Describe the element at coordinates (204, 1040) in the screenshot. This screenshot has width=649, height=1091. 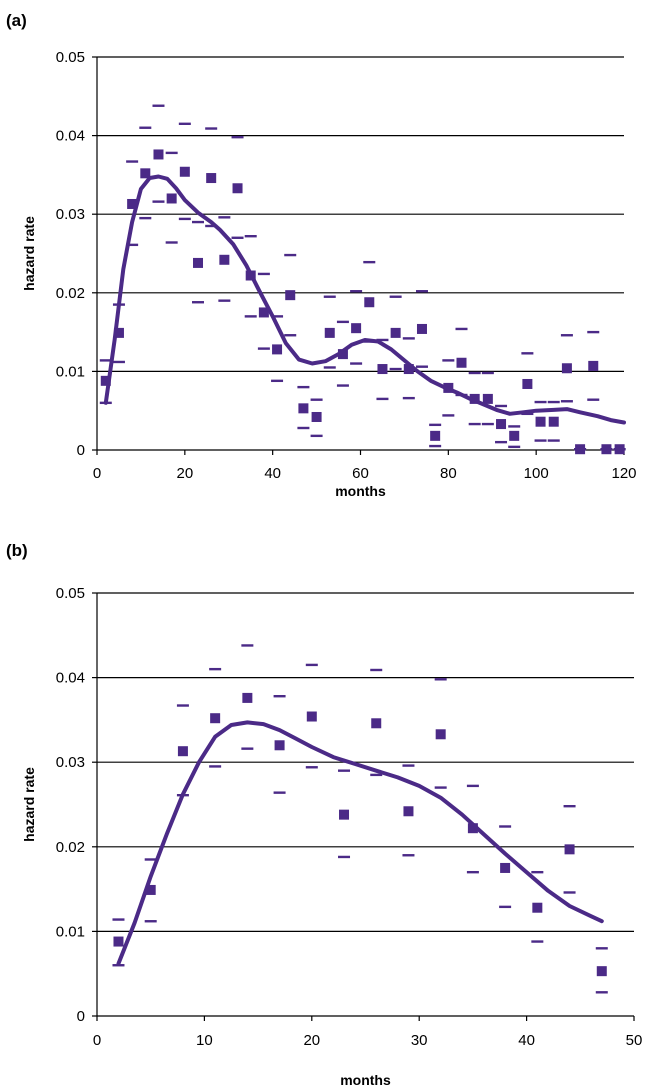
I see `x-tick-label: 10` at that location.